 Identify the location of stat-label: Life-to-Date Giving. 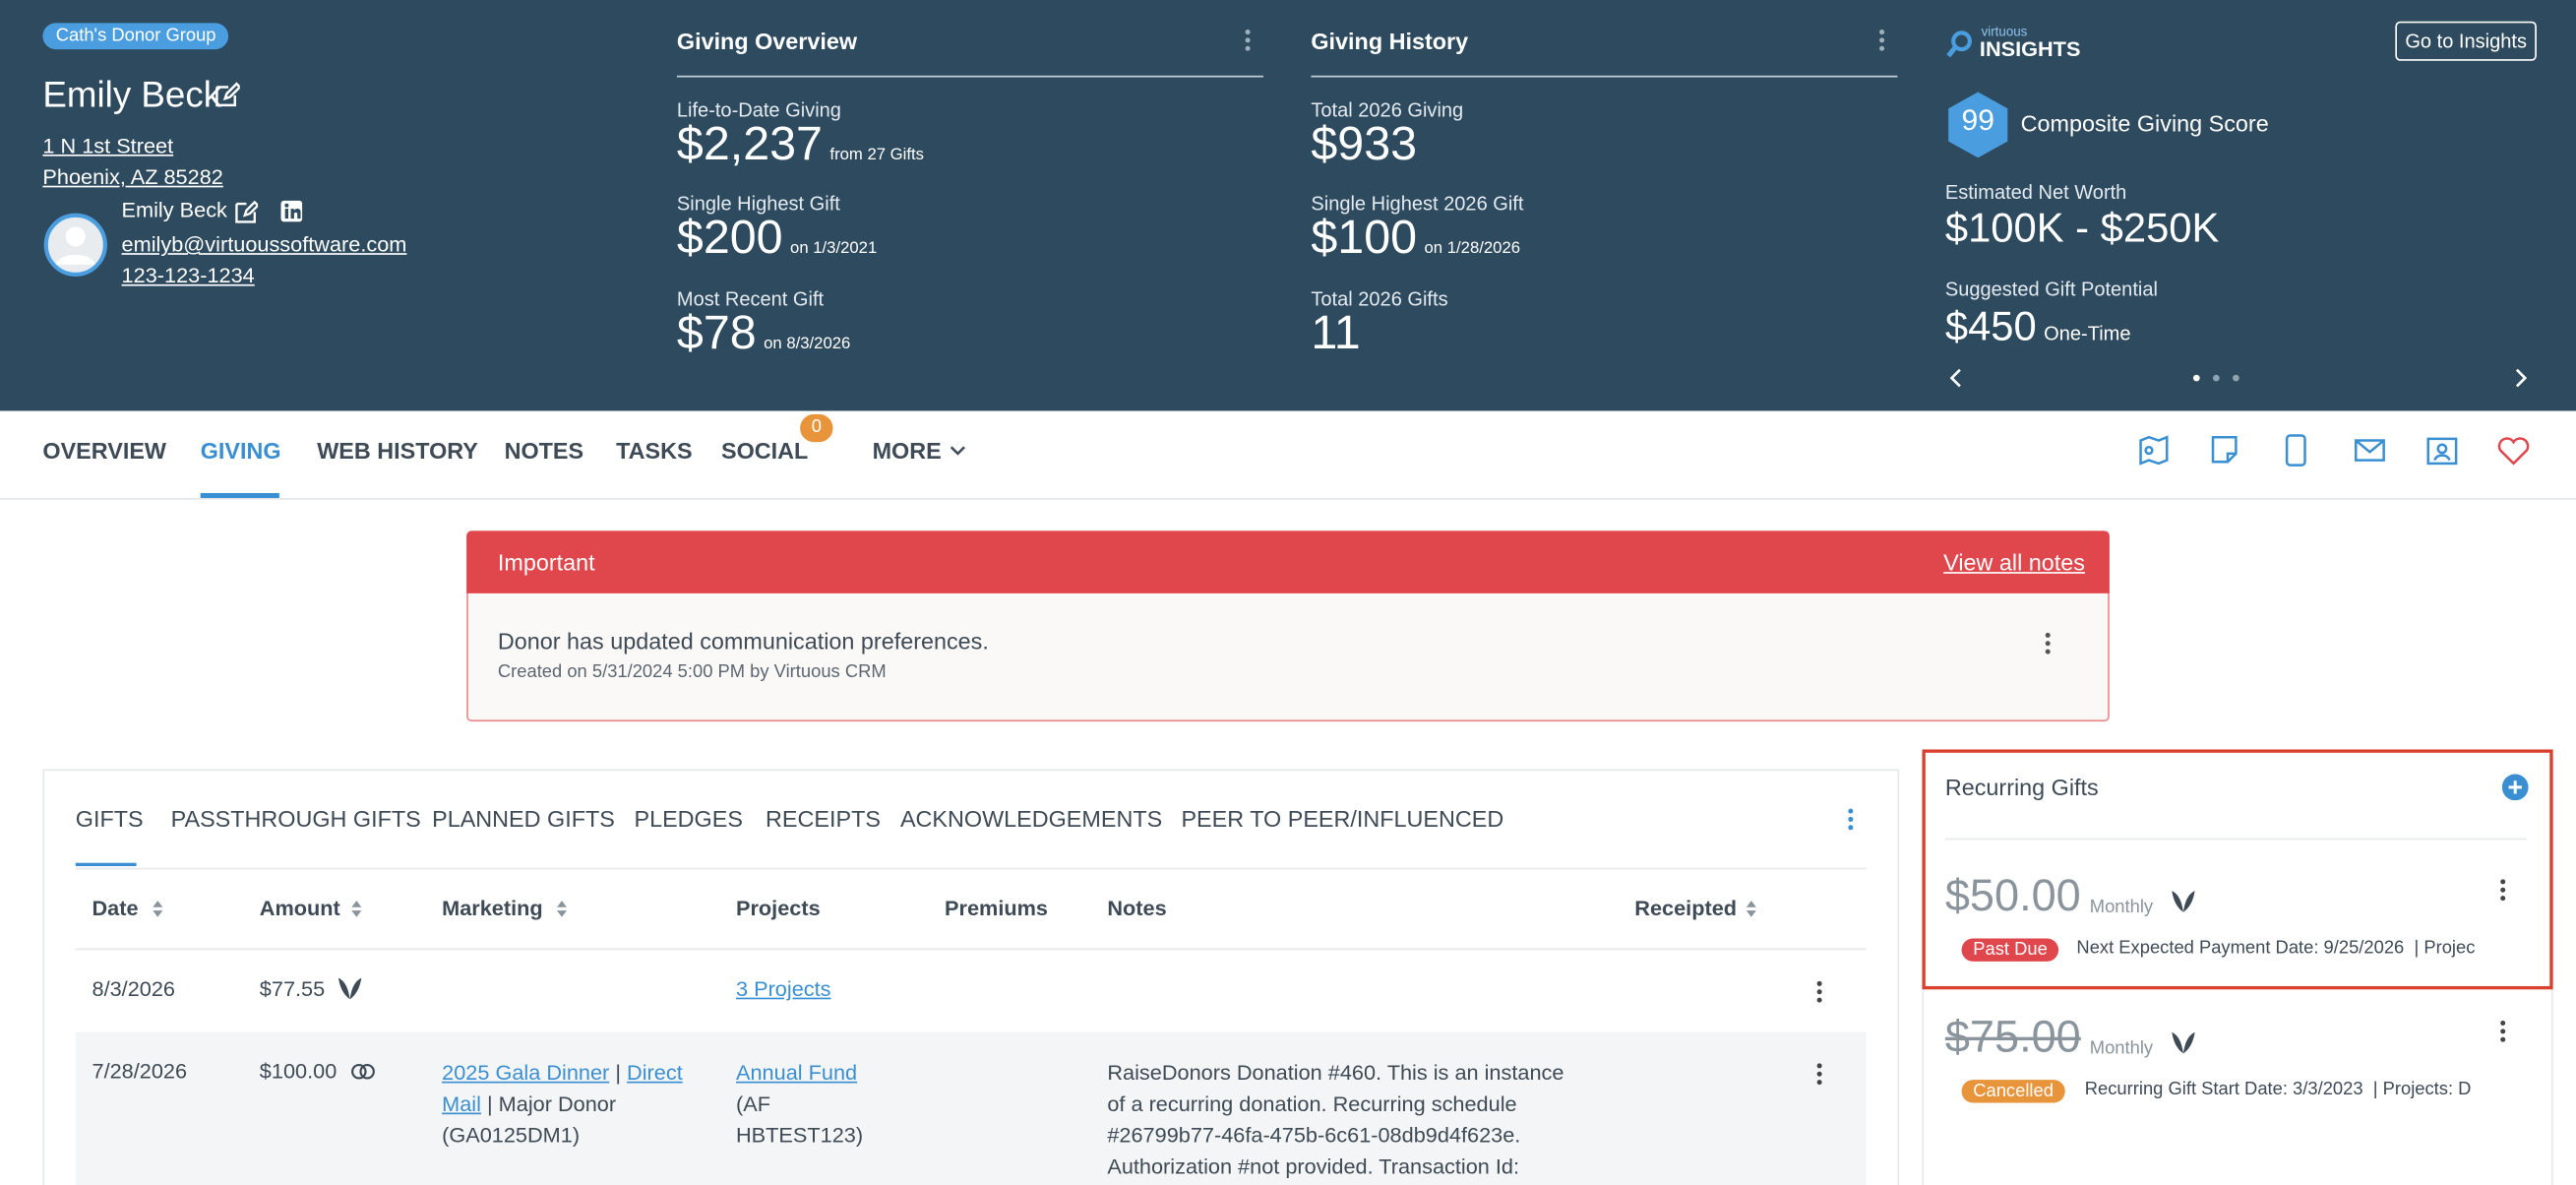
(758, 110).